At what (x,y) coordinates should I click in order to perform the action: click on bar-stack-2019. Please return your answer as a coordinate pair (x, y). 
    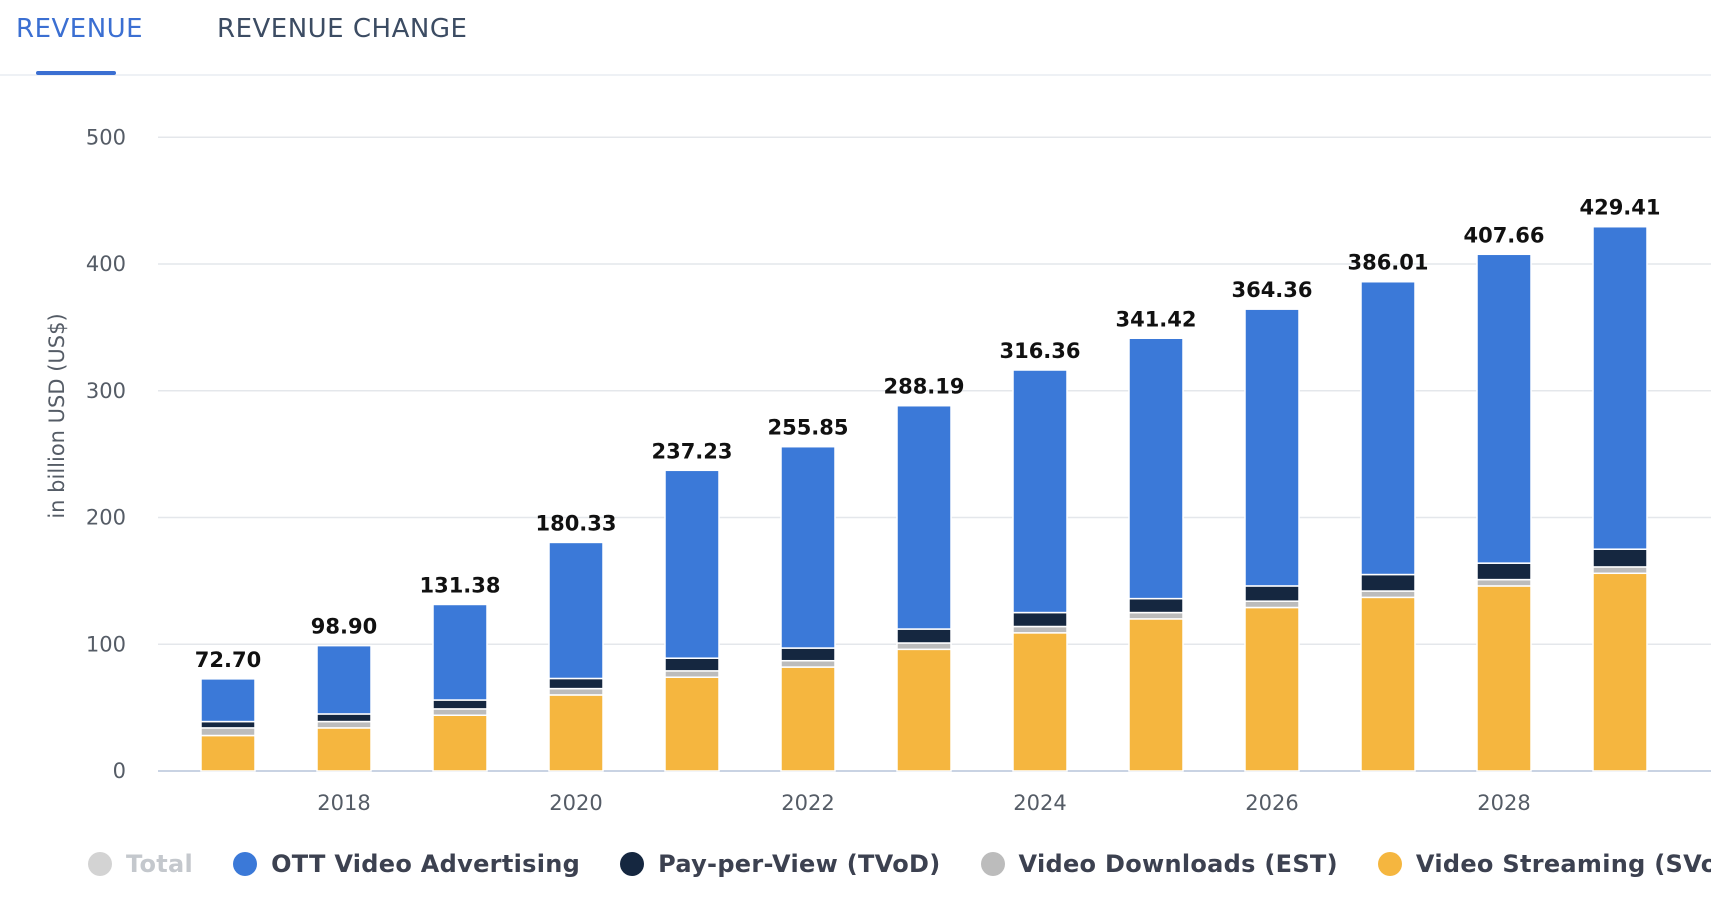
    Looking at the image, I should click on (460, 687).